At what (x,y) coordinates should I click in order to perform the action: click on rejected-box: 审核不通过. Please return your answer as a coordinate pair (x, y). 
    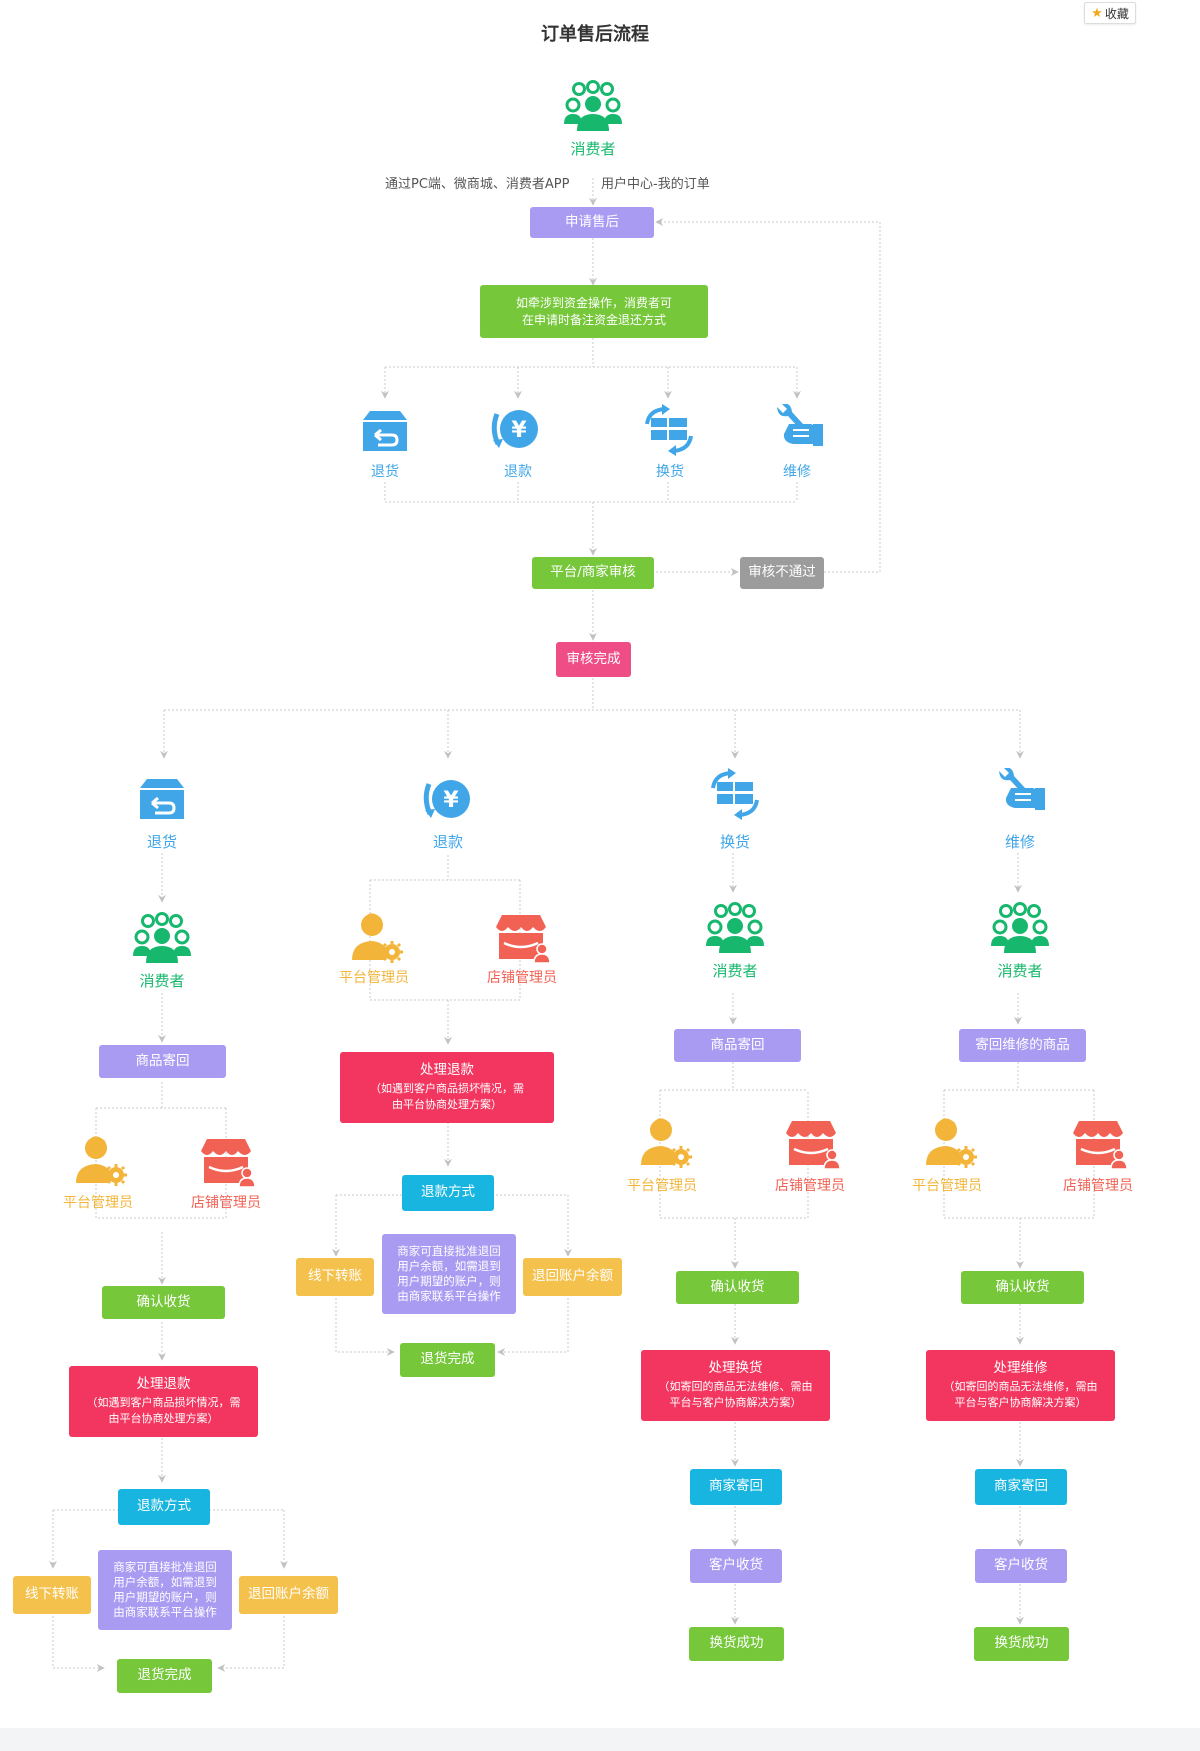
    Looking at the image, I should click on (782, 573).